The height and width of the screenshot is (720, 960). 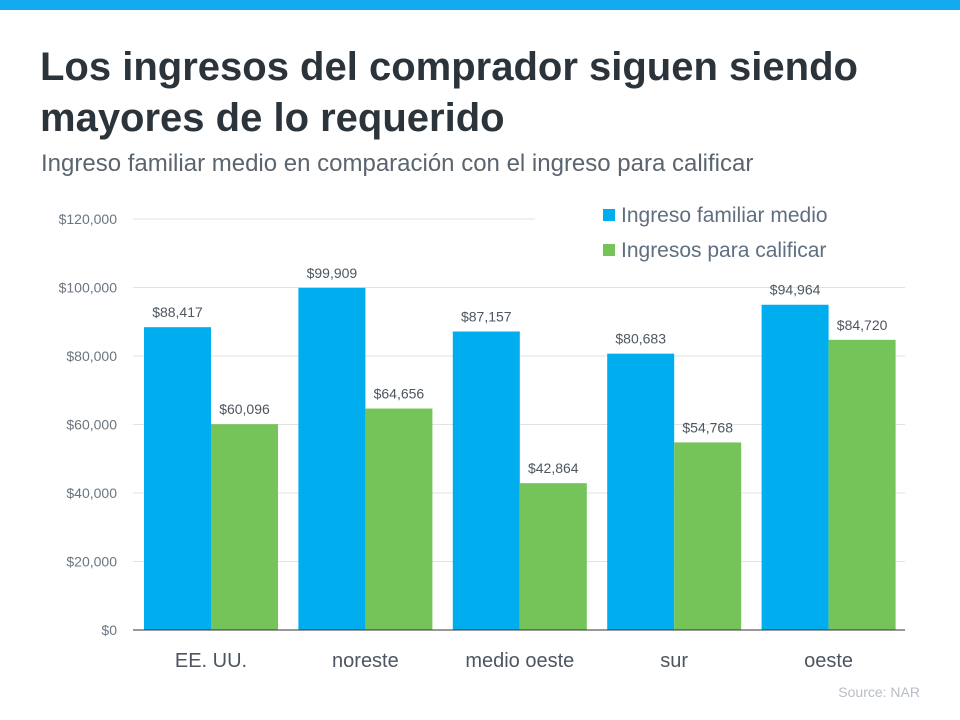 What do you see at coordinates (177, 312) in the screenshot?
I see `data-label: $88,417` at bounding box center [177, 312].